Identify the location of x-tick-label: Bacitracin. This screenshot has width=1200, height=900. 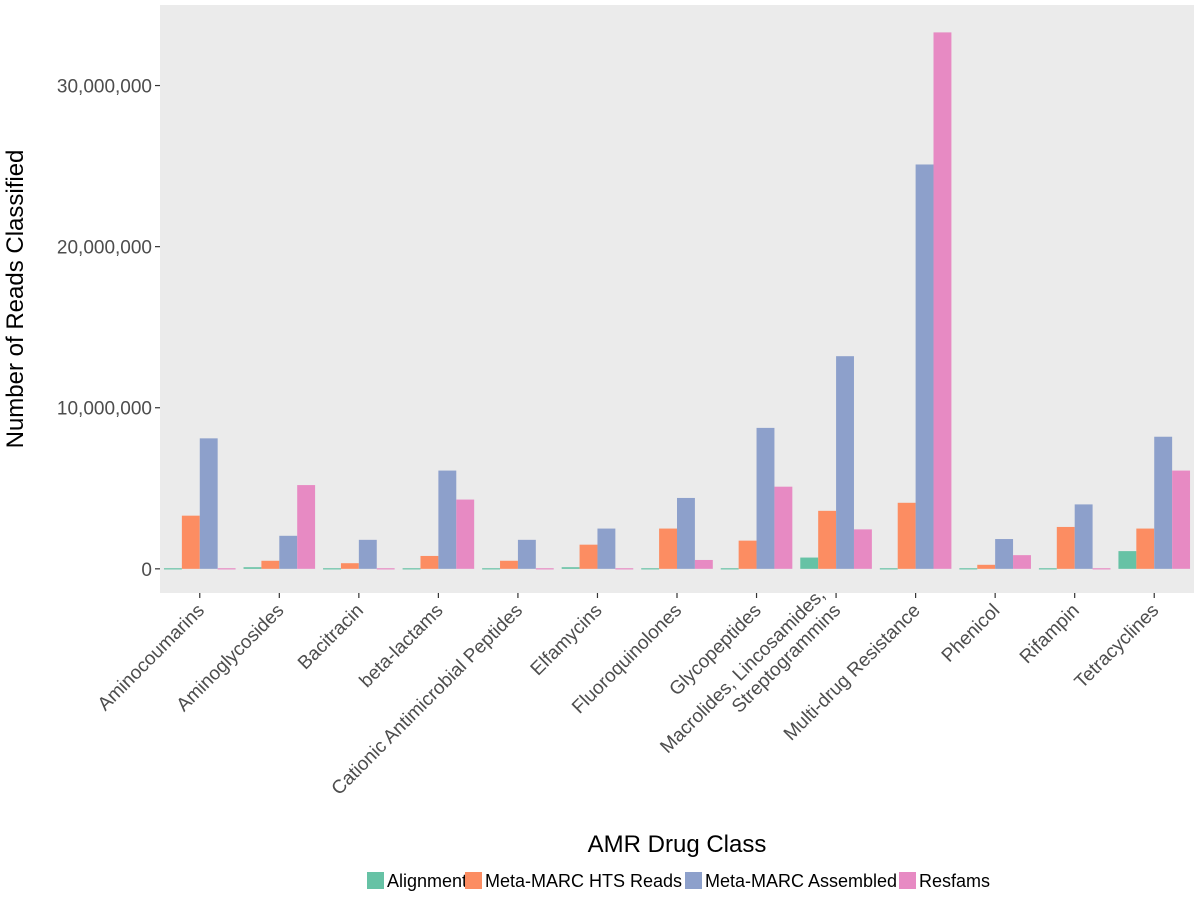
(331, 637).